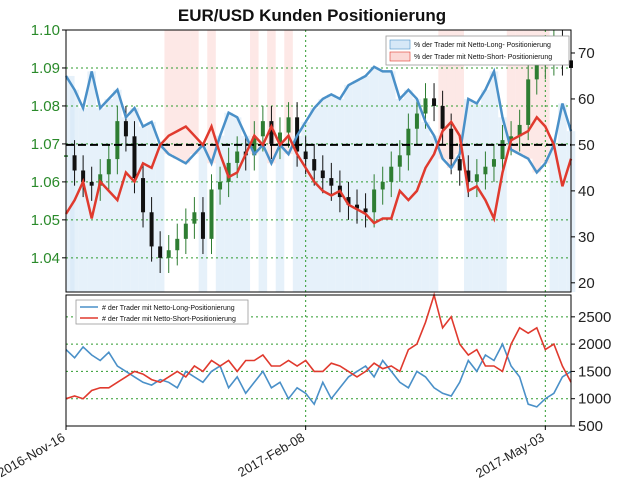 Image resolution: width=624 pixels, height=491 pixels. Describe the element at coordinates (586, 283) in the screenshot. I see `right-axis-tick-label: 20` at that location.